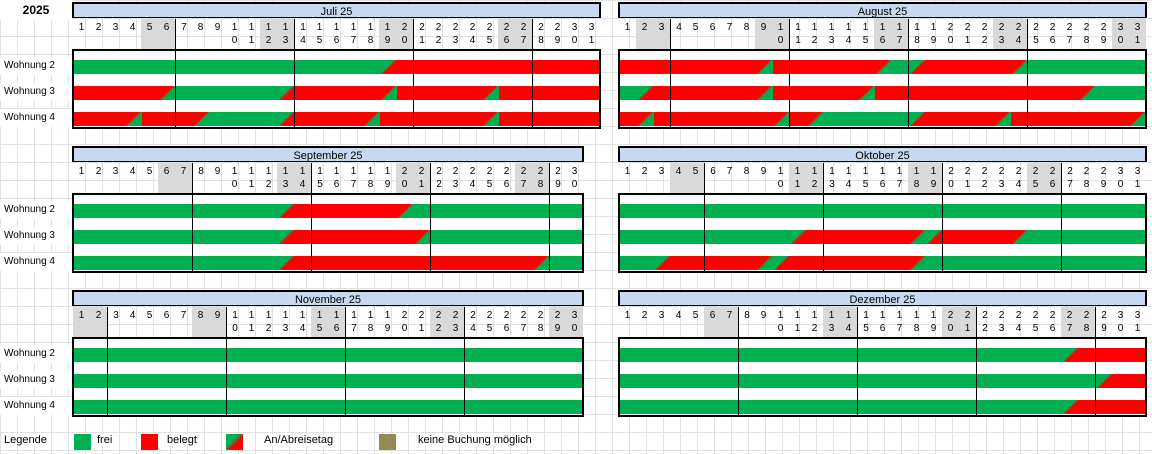 This screenshot has width=1152, height=454. What do you see at coordinates (475, 440) in the screenshot?
I see `legend-label-blocked: keine Buchung möglich` at bounding box center [475, 440].